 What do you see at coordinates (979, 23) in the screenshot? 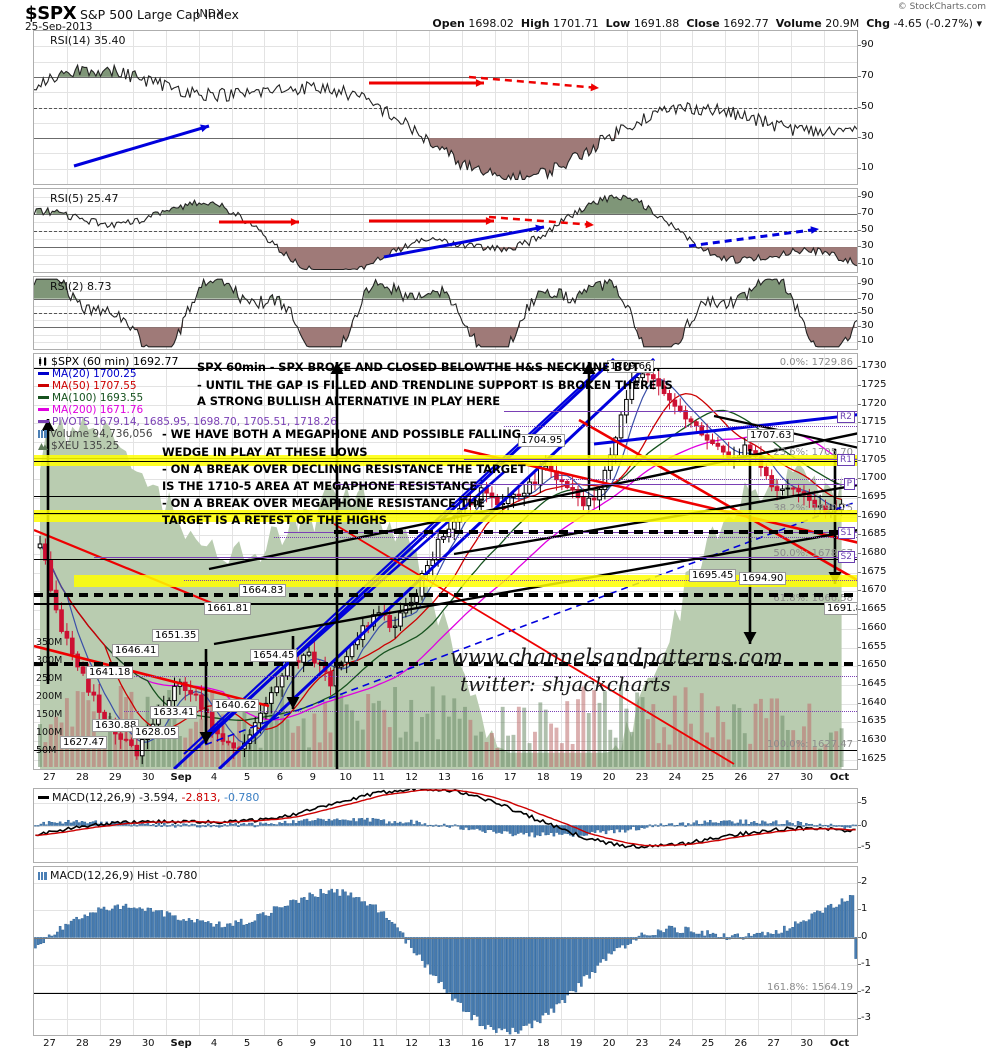
I see `chevron-down-icon: ▾` at bounding box center [979, 23].